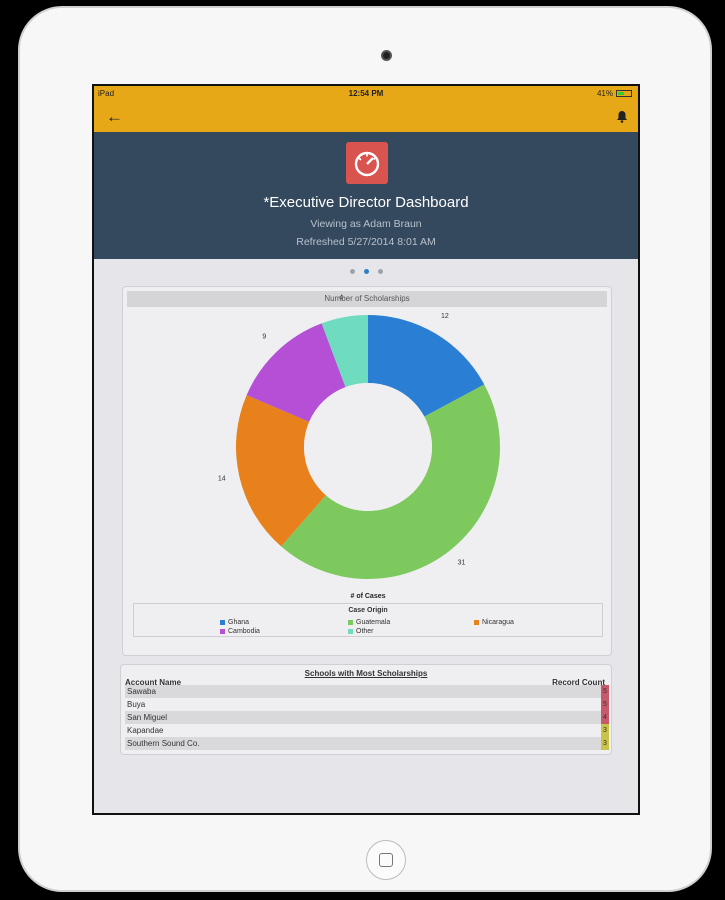  What do you see at coordinates (367, 730) in the screenshot?
I see `table-row: Kapandae 3` at bounding box center [367, 730].